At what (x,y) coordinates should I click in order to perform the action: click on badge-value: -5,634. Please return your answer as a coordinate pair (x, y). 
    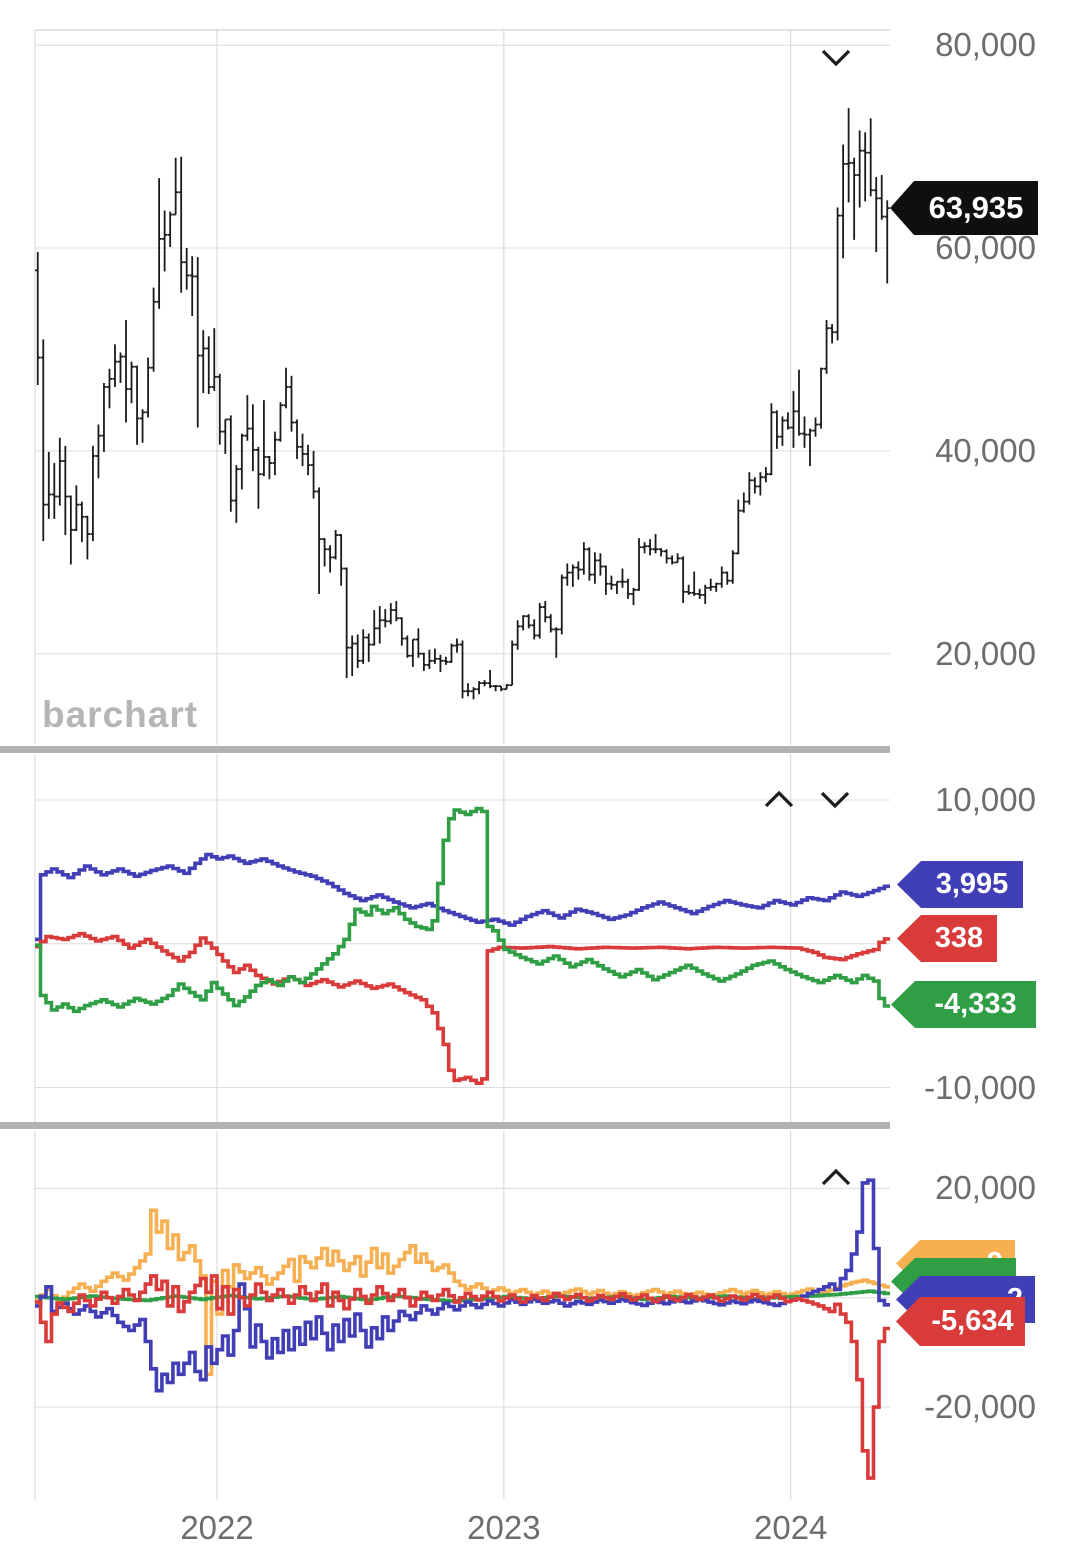
    Looking at the image, I should click on (972, 1321).